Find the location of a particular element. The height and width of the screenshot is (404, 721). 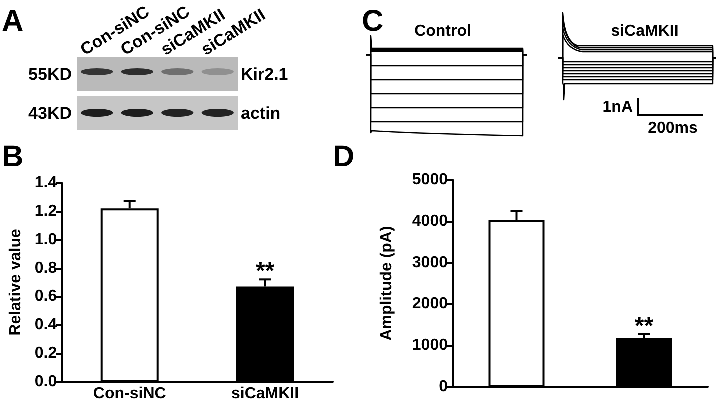

y-tick-label: 1.4 is located at coordinates (46, 183).